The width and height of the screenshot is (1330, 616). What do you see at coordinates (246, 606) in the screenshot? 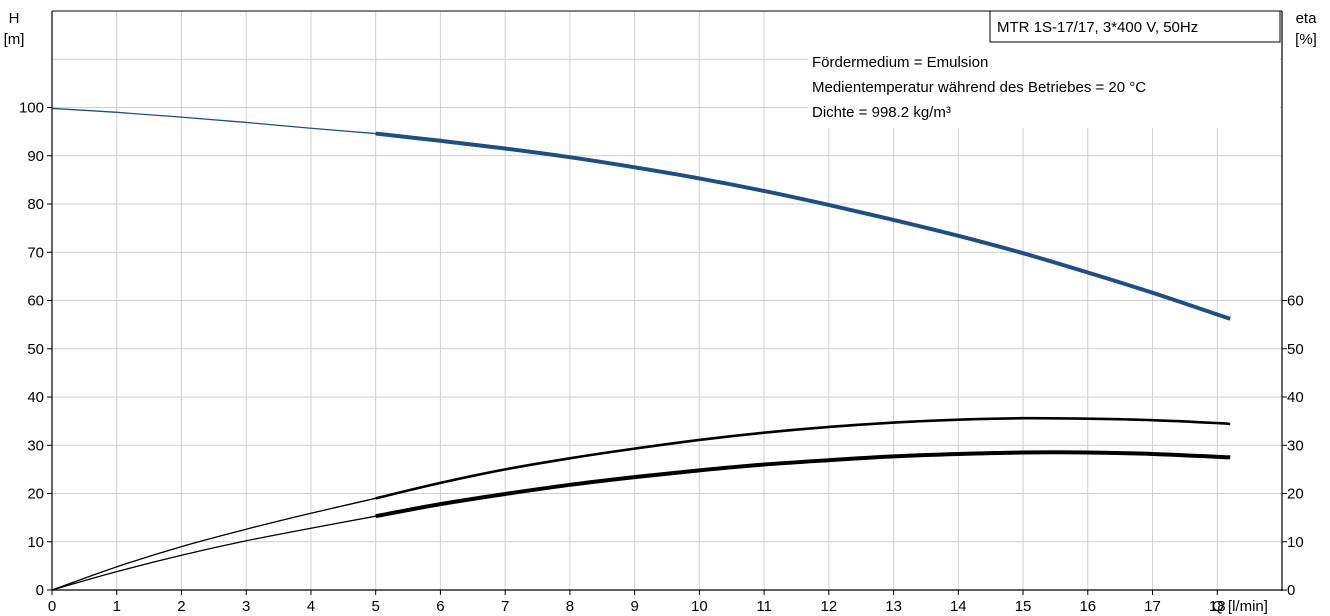
I see `x-tick-label: 3` at bounding box center [246, 606].